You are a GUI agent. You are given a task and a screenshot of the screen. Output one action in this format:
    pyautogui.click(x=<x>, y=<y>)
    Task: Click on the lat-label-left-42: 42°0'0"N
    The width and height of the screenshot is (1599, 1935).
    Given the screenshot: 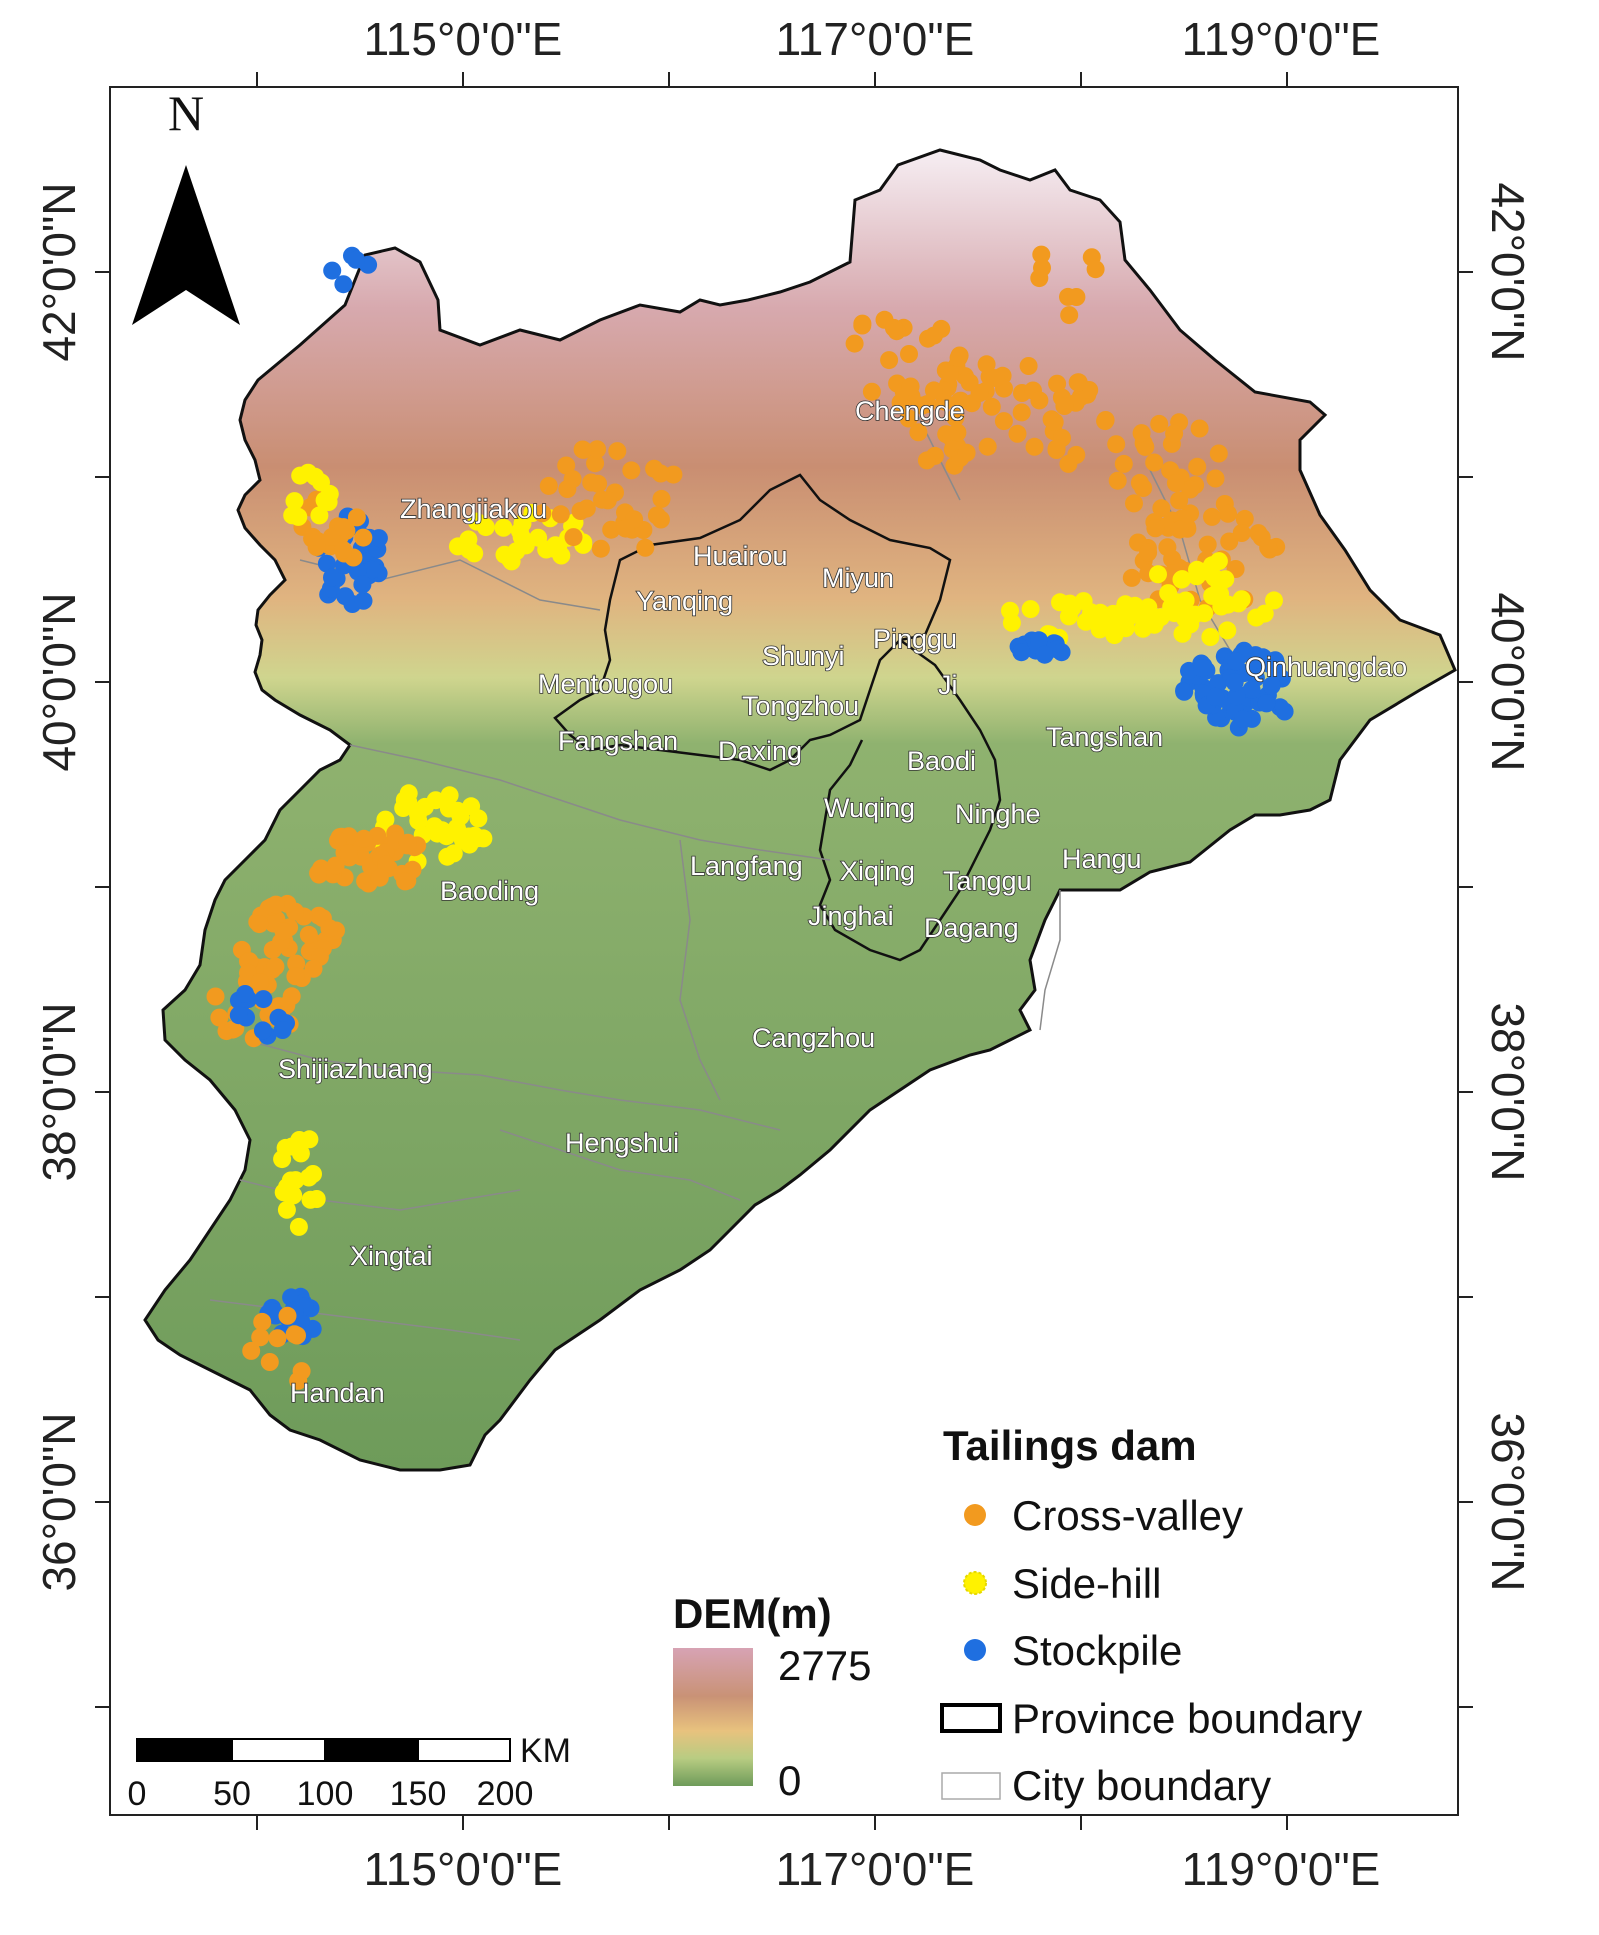 What is the action you would take?
    pyautogui.click(x=59, y=271)
    